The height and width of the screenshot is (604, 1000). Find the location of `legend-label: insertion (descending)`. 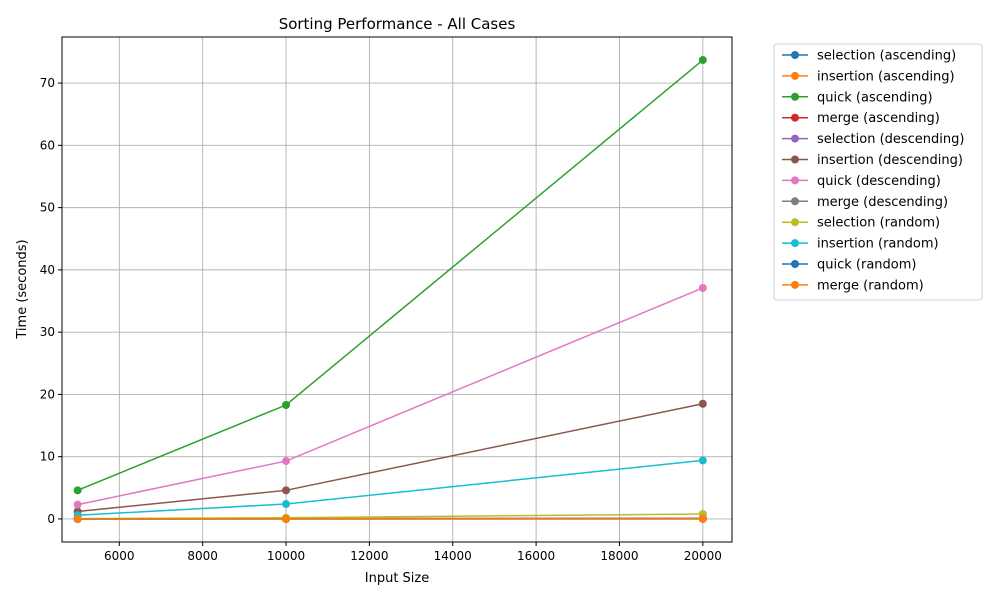

legend-label: insertion (descending) is located at coordinates (890, 160).